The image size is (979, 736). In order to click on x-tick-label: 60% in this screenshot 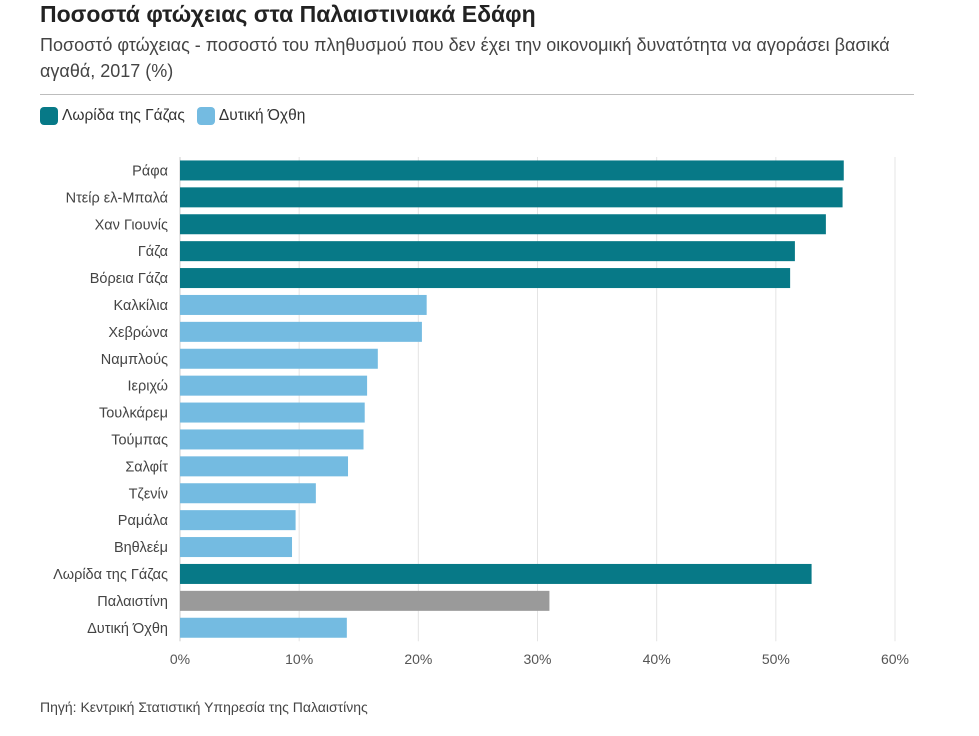, I will do `click(895, 659)`.